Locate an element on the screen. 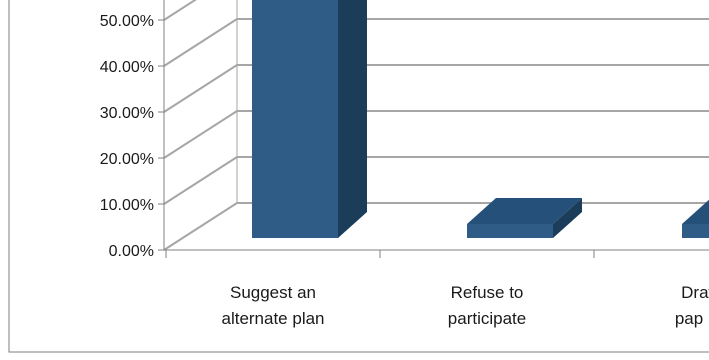  y-tick-label: 10.00% is located at coordinates (127, 205).